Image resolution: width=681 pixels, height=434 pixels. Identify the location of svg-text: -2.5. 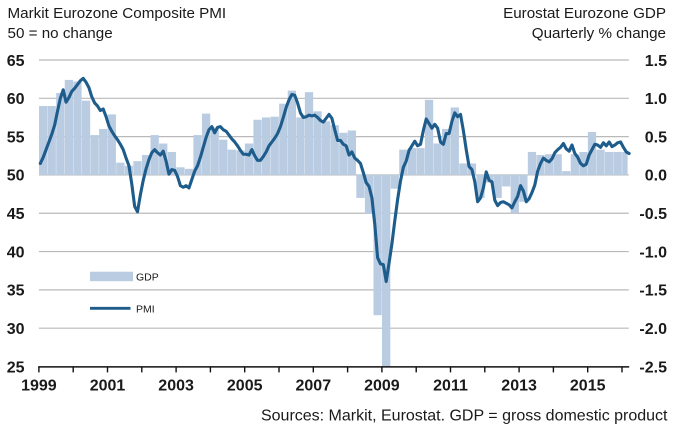
(653, 367).